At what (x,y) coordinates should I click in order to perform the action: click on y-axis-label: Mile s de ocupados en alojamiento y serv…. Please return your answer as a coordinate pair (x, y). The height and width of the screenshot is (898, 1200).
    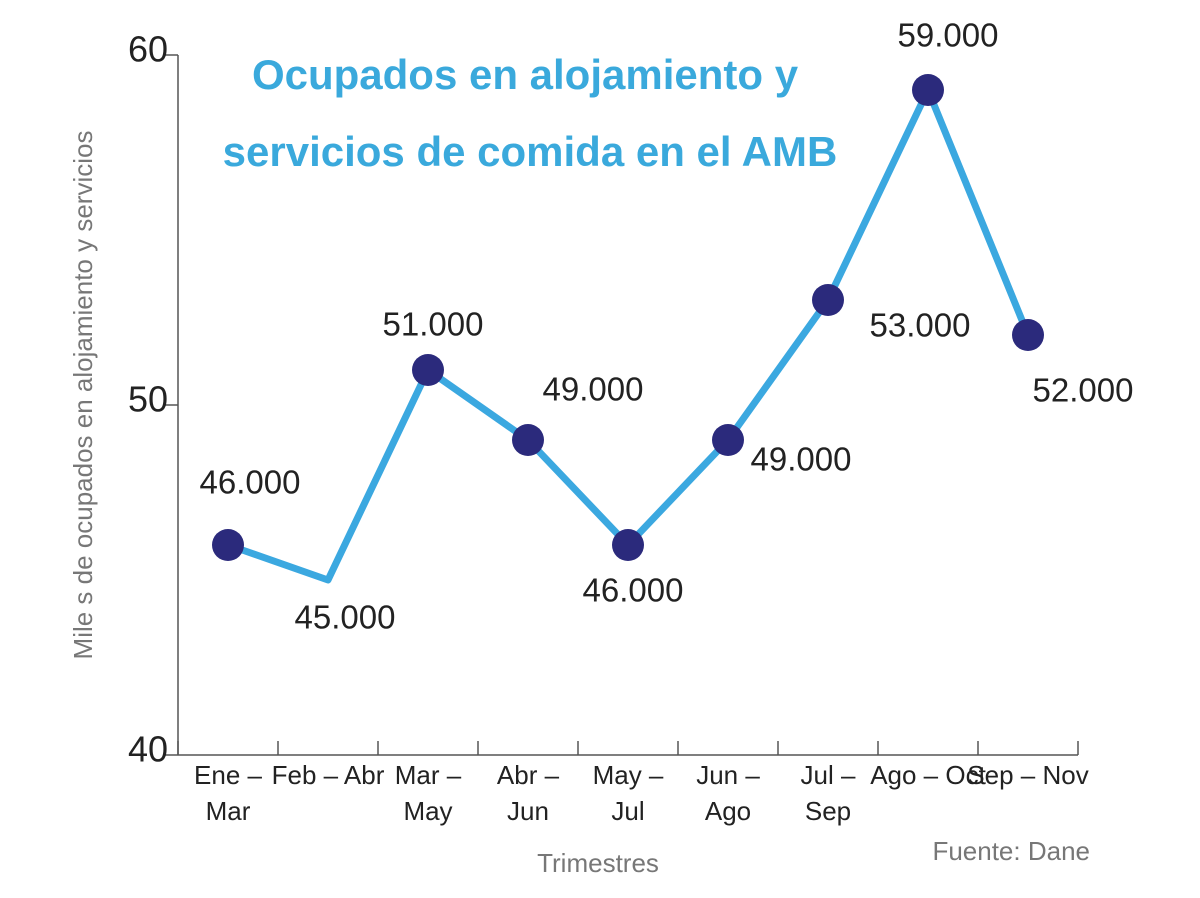
    Looking at the image, I should click on (83, 395).